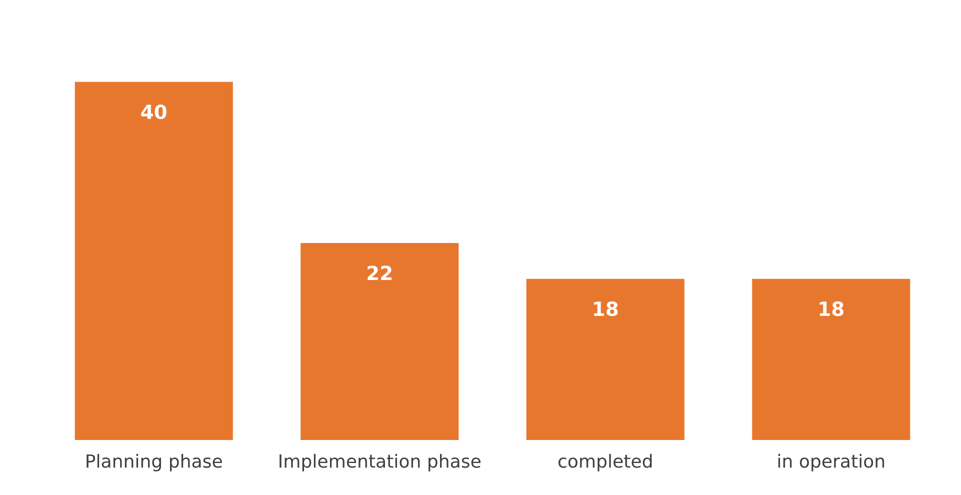  Describe the element at coordinates (380, 463) in the screenshot. I see `x-tick-label: Implementation phase` at that location.